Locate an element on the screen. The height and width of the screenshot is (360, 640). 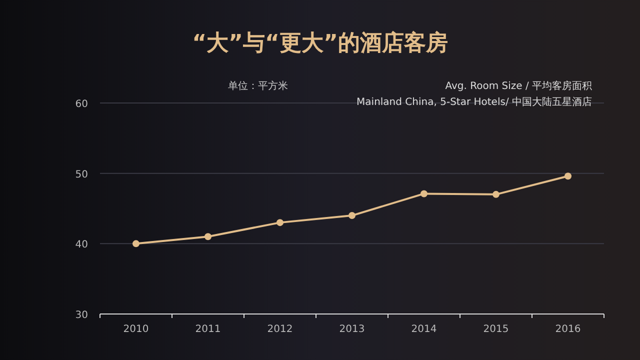
y-tick-label: 60 is located at coordinates (81, 104).